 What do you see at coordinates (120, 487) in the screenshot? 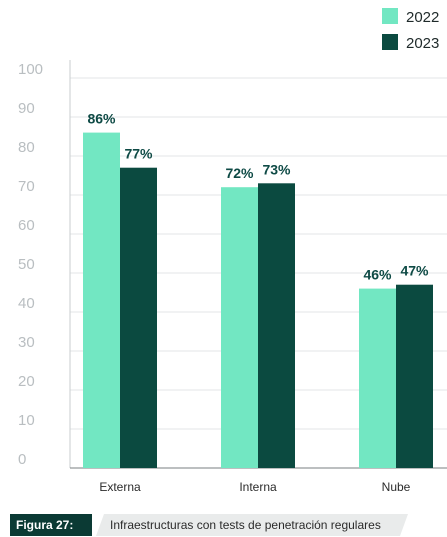
I see `category-label-externa: Externa` at bounding box center [120, 487].